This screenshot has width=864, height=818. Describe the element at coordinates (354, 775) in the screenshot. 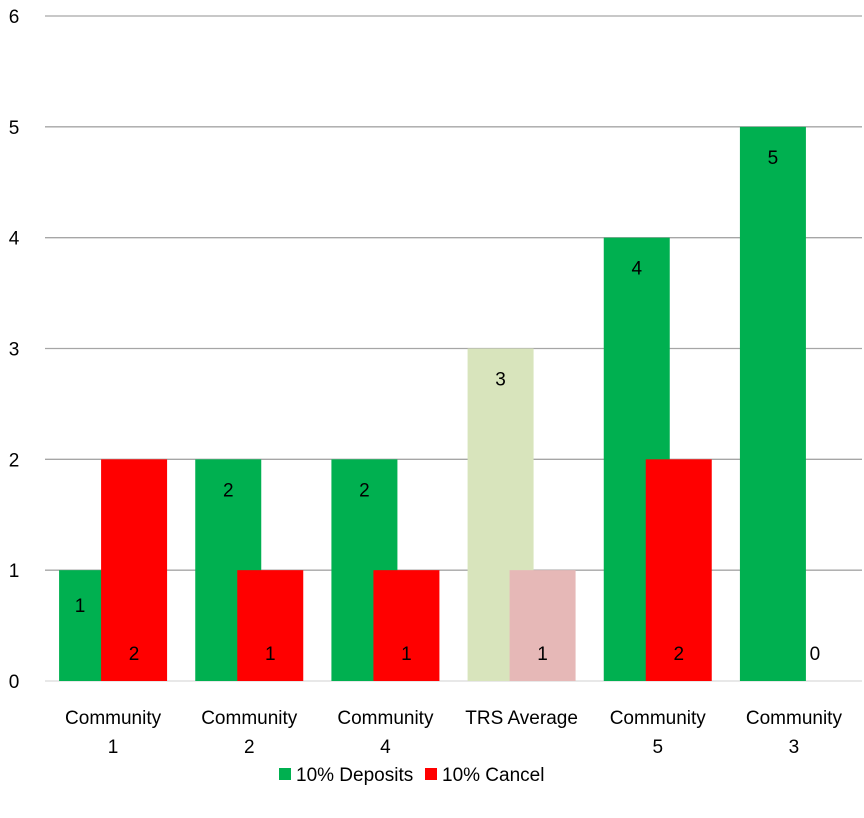

I see `legend-label: 10% Deposits` at that location.